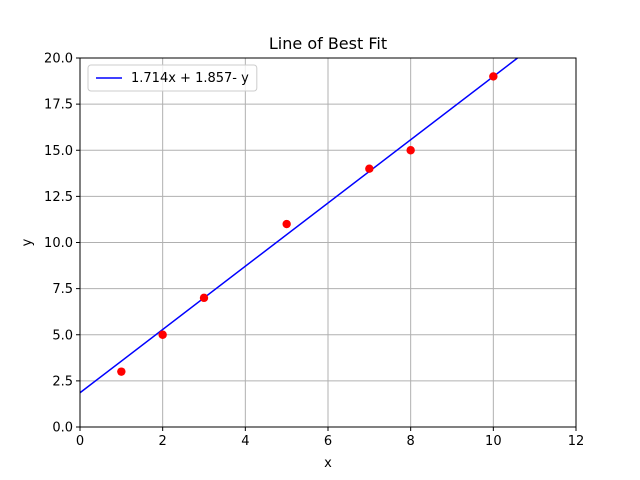 This screenshot has width=640, height=480. Describe the element at coordinates (190, 78) in the screenshot. I see `legend-entry-label: 1.714x + 1.857- y` at that location.